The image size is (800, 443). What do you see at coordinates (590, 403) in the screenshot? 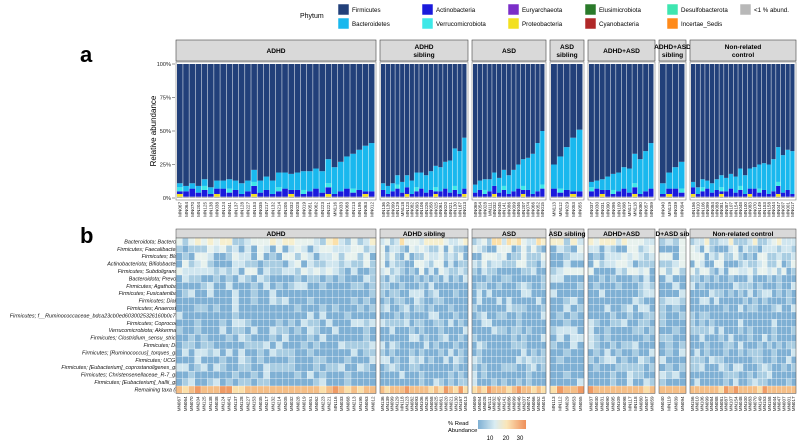
I see `heatmap-sample-label: MN037` at bounding box center [590, 403].